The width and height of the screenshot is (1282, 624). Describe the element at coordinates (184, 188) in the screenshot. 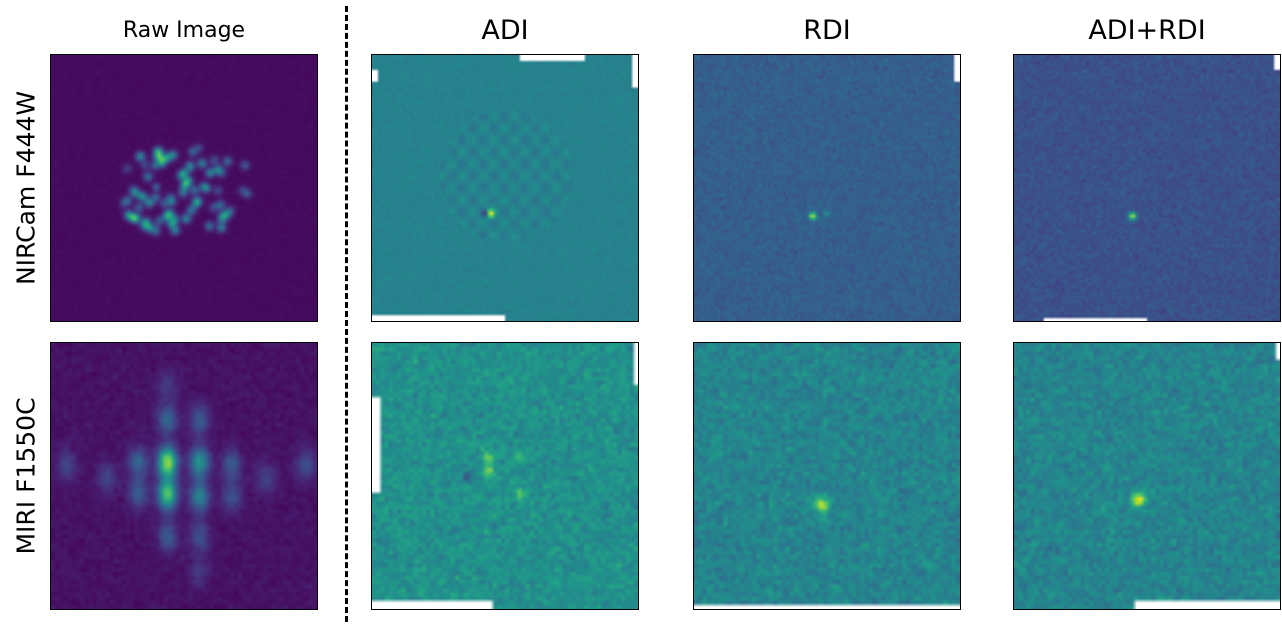

I see `nircam-raw-image-panel` at that location.